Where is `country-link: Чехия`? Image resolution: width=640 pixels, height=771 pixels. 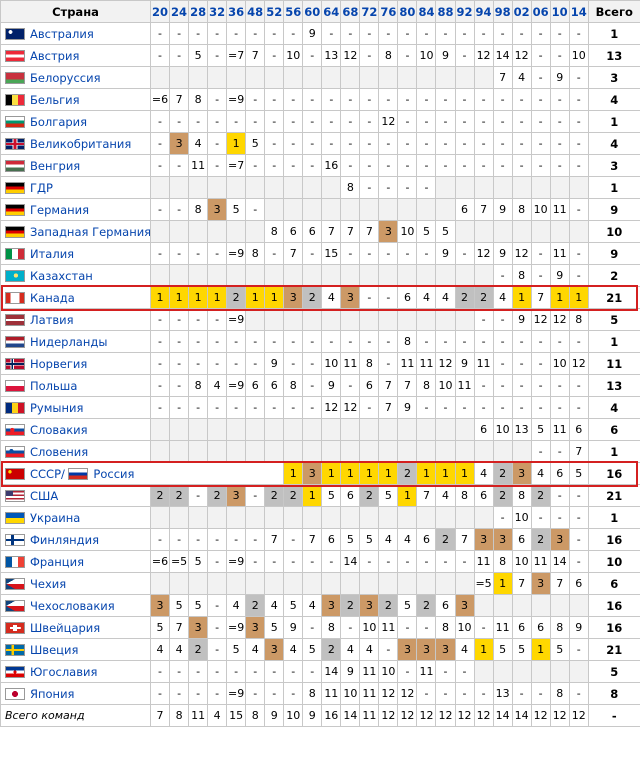 country-link: Чехия is located at coordinates (48, 583).